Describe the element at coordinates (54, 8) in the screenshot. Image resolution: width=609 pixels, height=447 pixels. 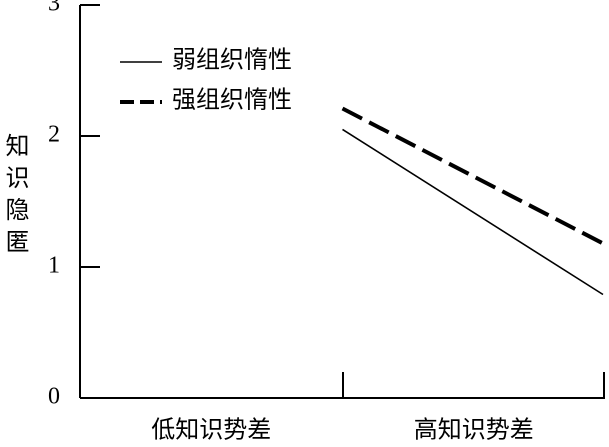
I see `y-tick-label: 3` at that location.